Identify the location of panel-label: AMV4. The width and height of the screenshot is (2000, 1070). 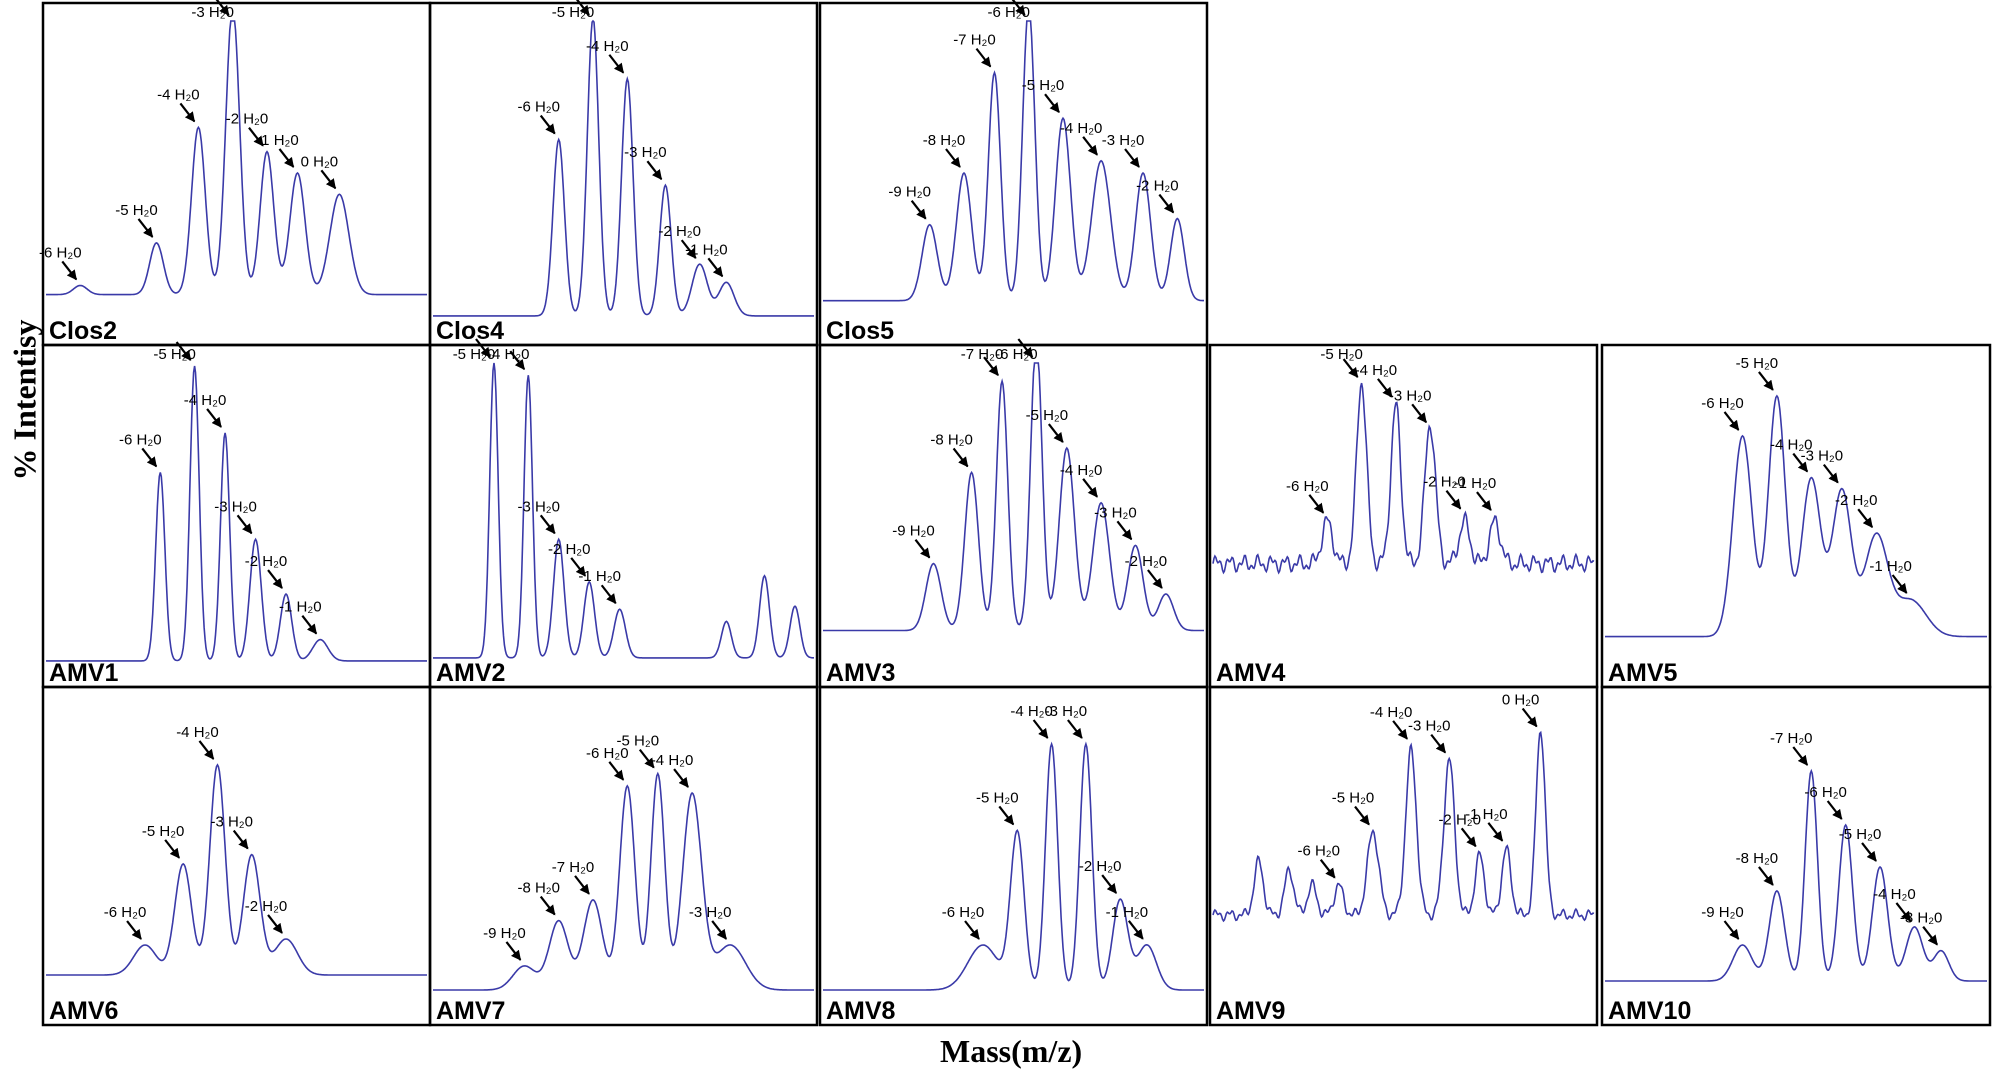
(1251, 673).